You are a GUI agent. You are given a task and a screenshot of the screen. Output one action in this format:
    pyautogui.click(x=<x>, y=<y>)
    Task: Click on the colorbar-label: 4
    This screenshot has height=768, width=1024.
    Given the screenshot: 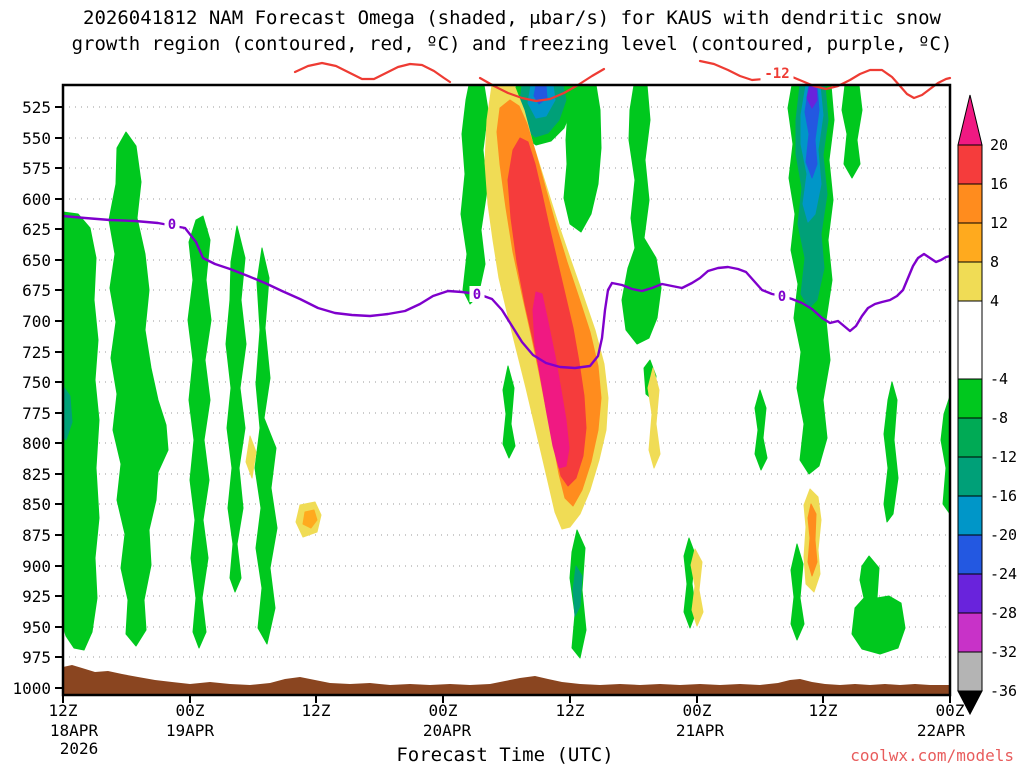 What is the action you would take?
    pyautogui.click(x=994, y=301)
    